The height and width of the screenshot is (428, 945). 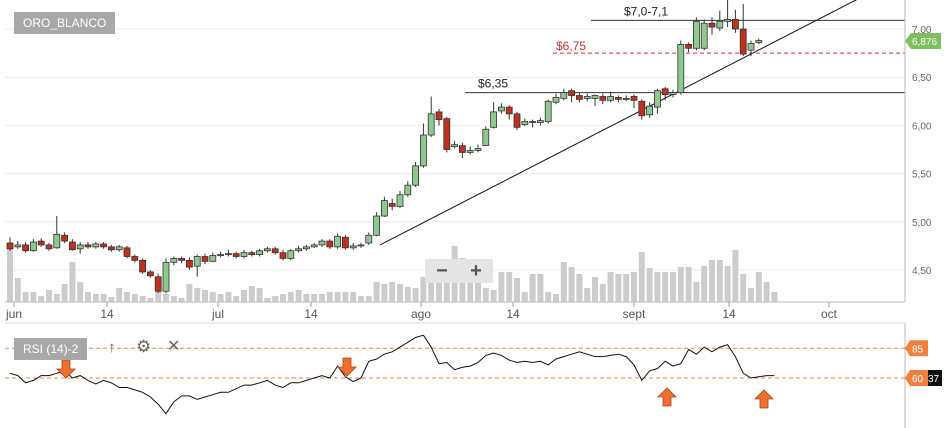 I want to click on gear-icon: ⚙, so click(x=144, y=346).